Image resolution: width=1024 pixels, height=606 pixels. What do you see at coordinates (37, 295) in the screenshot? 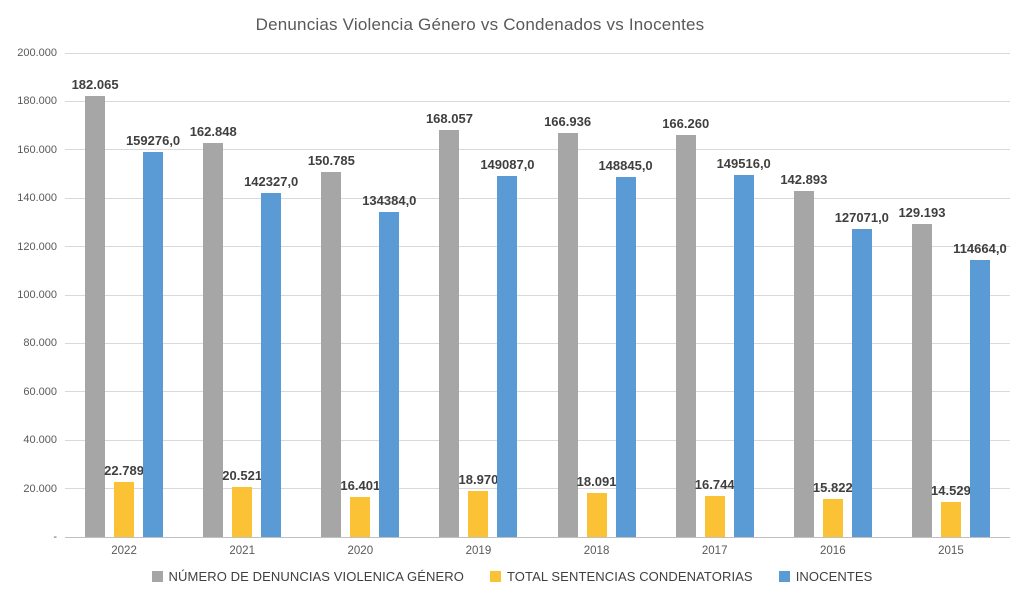
I see `y-axis-tick-label: 100.000` at bounding box center [37, 295].